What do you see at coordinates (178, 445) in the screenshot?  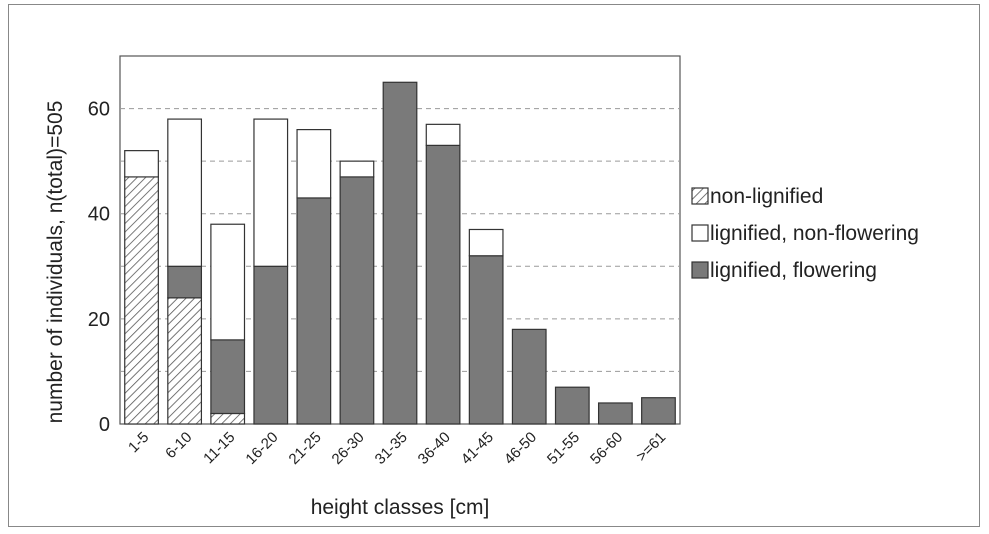 I see `x-tick-label: 6-10` at bounding box center [178, 445].